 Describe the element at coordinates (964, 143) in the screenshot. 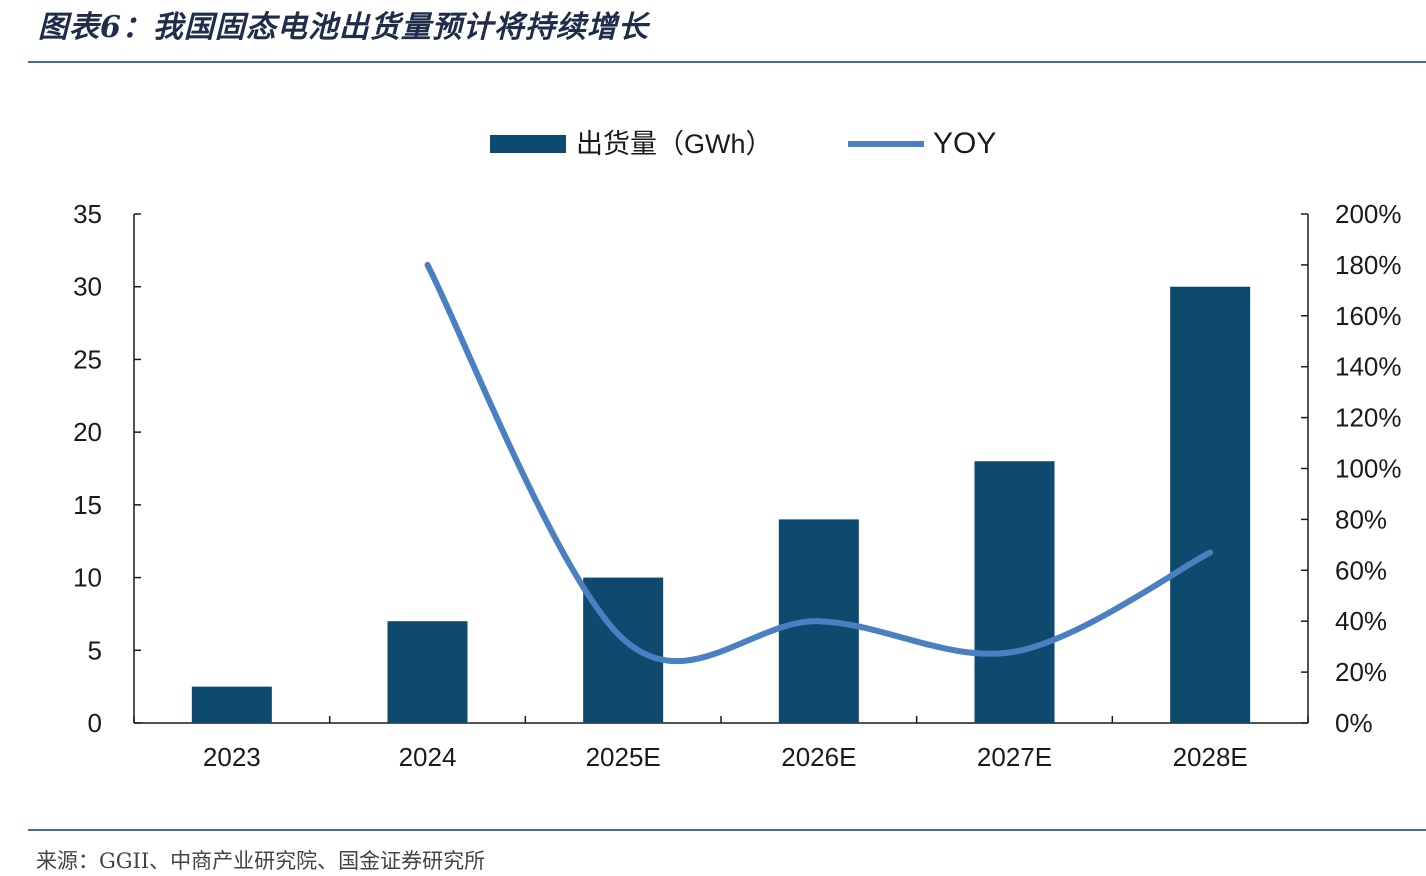

I see `legend-line-label: YOY` at that location.